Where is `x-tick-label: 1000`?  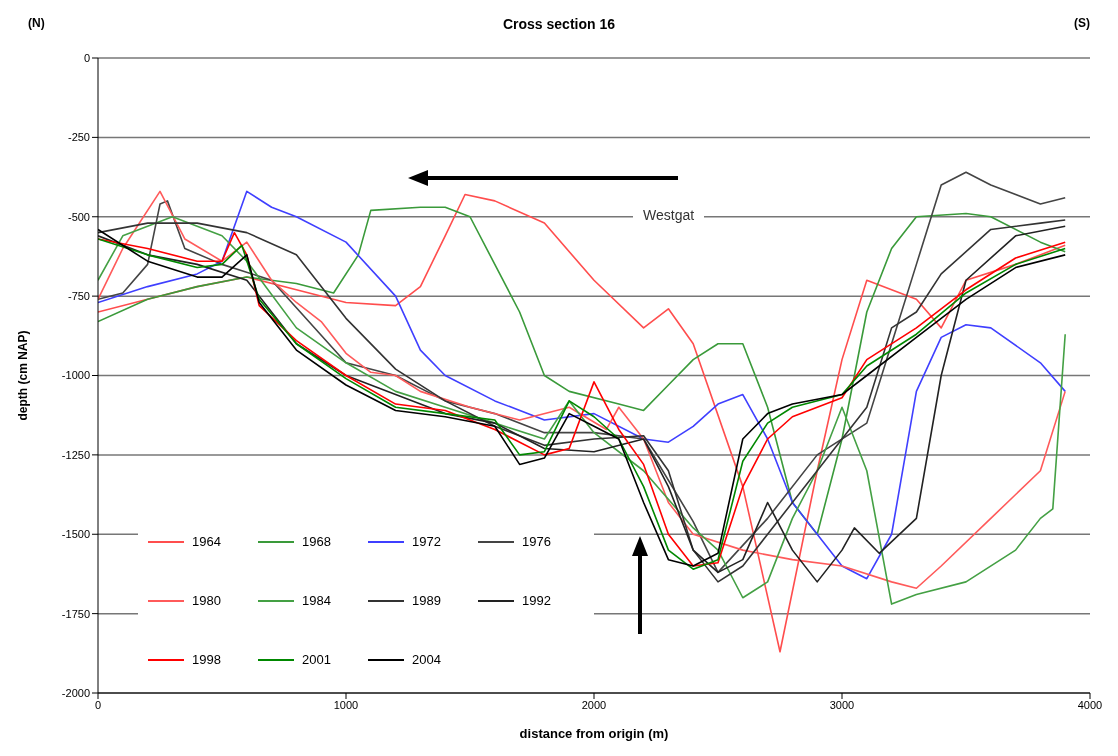 x-tick-label: 1000 is located at coordinates (346, 704).